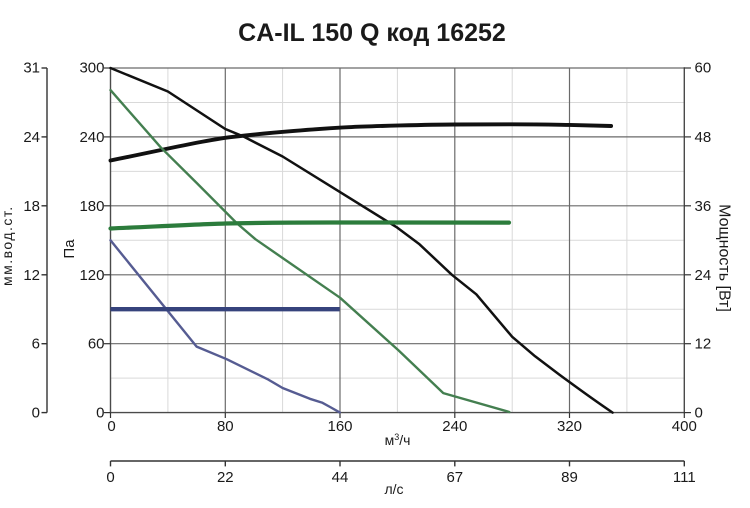  I want to click on svg-text: Па, so click(69, 249).